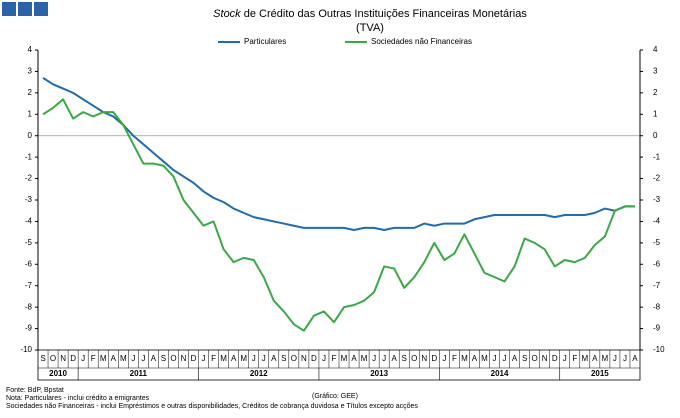  What do you see at coordinates (657, 156) in the screenshot?
I see `y2-tick-label: -1` at bounding box center [657, 156].